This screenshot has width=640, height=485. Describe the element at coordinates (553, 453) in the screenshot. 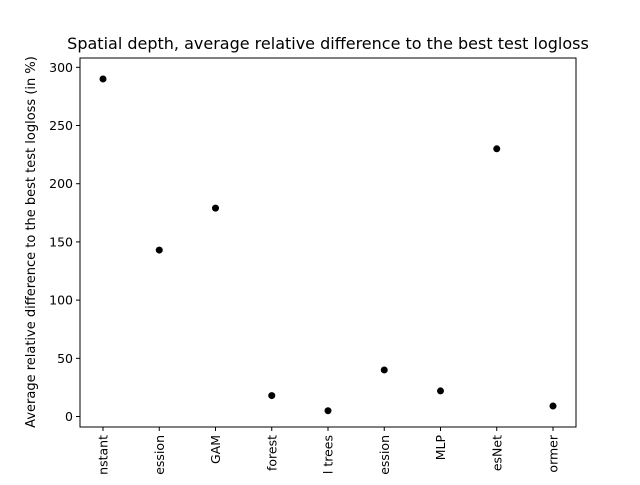

I see `x-tick-label: ormer` at that location.